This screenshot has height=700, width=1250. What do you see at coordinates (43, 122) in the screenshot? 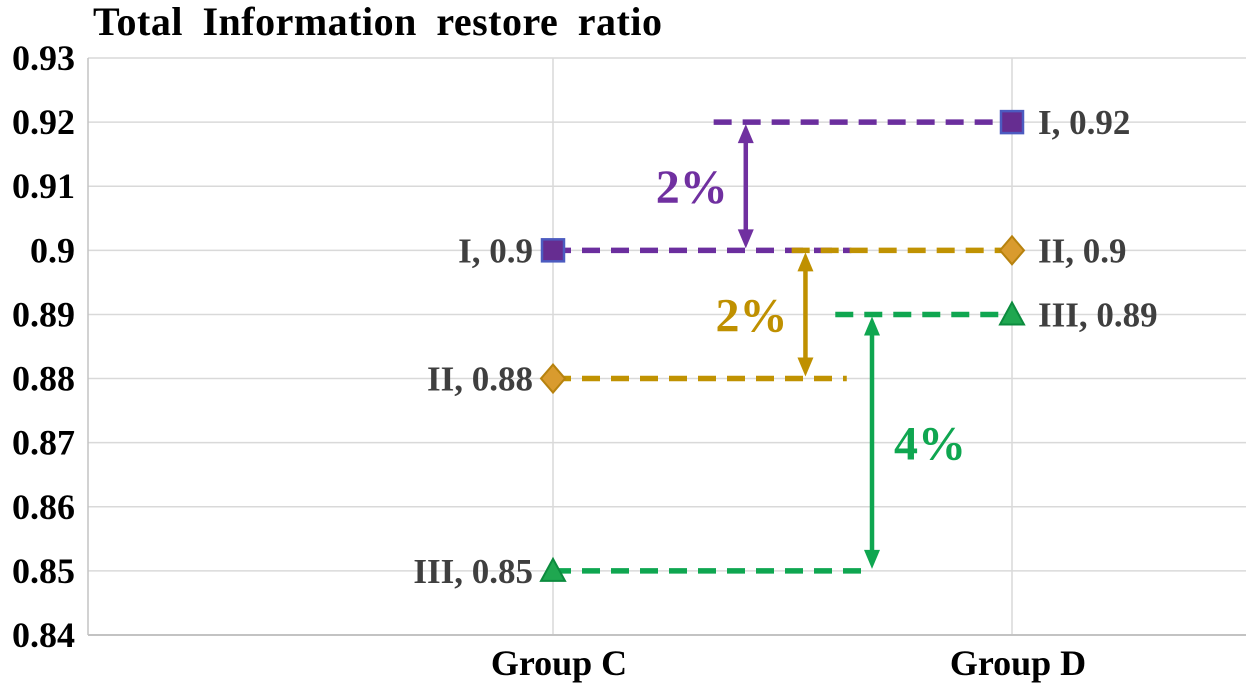
I see `y-tick-label: 0.92` at bounding box center [43, 122].